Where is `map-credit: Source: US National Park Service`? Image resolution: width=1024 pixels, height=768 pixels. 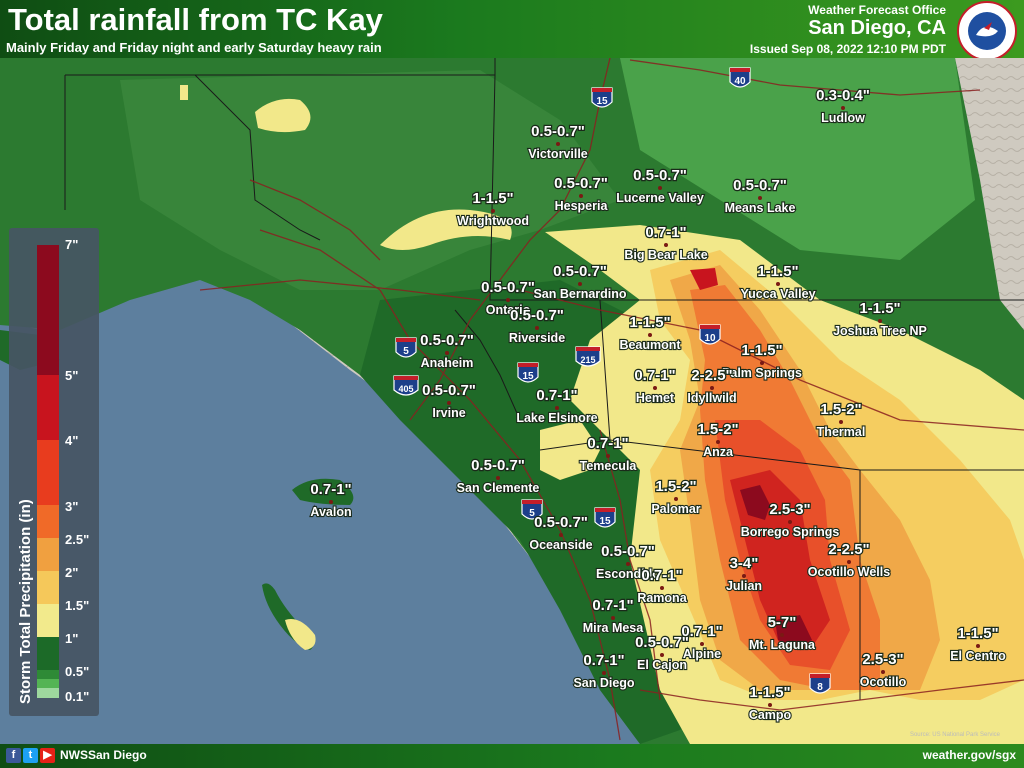 map-credit: Source: US National Park Service is located at coordinates (954, 735).